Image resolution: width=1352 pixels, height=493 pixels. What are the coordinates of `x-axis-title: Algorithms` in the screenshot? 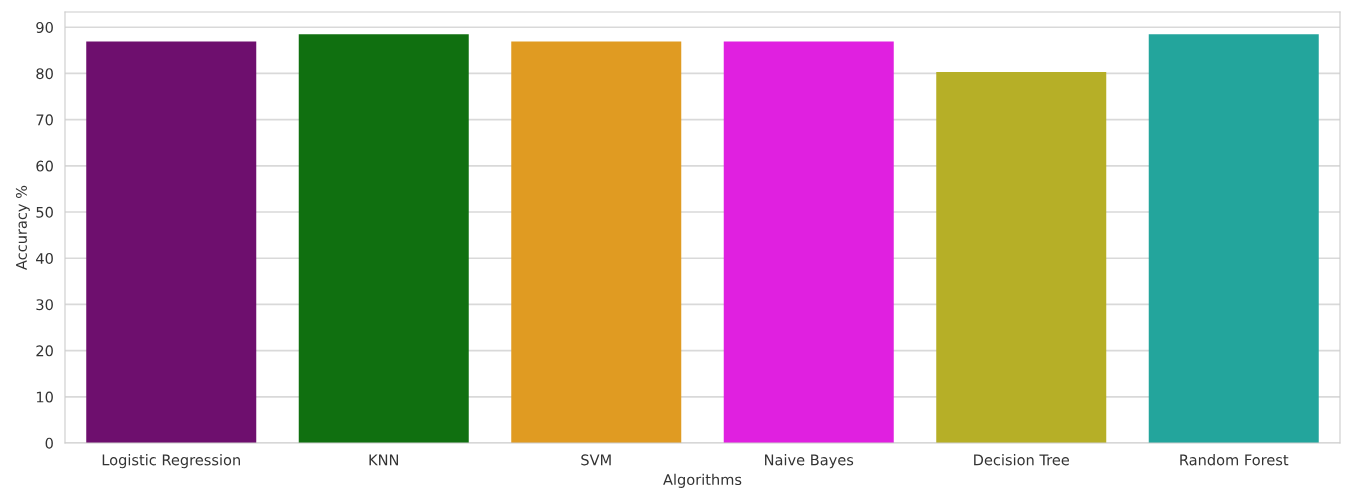 It's located at (702, 480).